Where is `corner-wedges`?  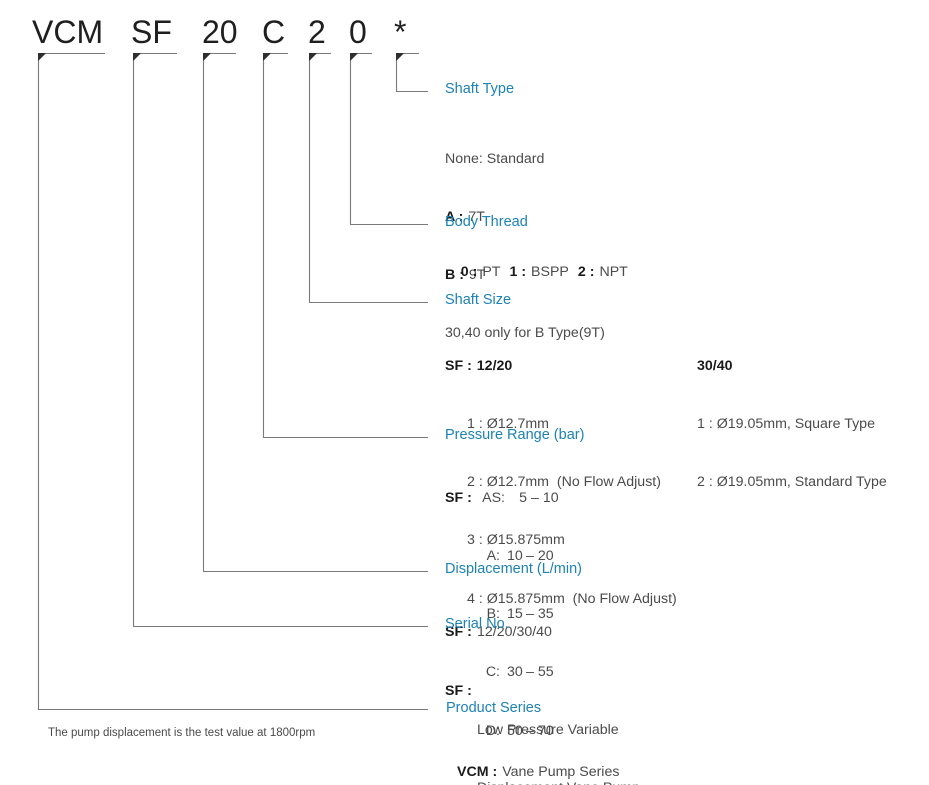 corner-wedges is located at coordinates (221, 57).